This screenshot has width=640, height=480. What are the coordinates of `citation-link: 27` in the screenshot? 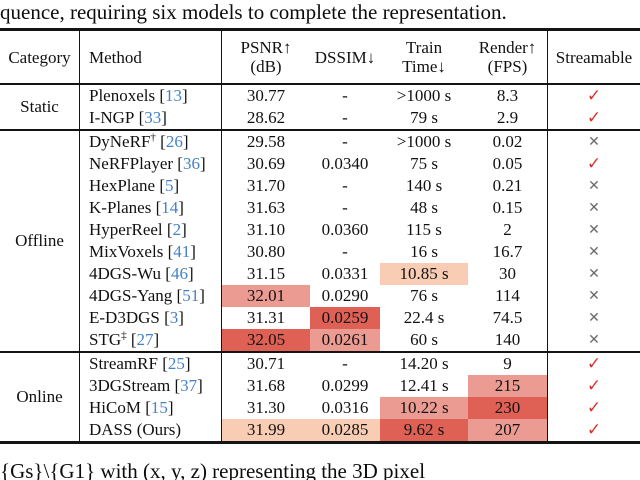 It's located at (145, 339).